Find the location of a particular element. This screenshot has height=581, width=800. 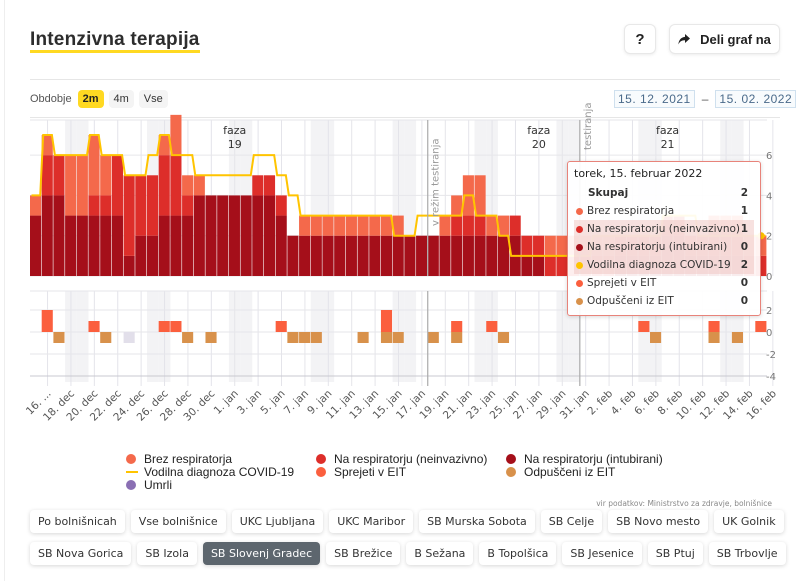

hospital-button: SB Celje is located at coordinates (571, 521).